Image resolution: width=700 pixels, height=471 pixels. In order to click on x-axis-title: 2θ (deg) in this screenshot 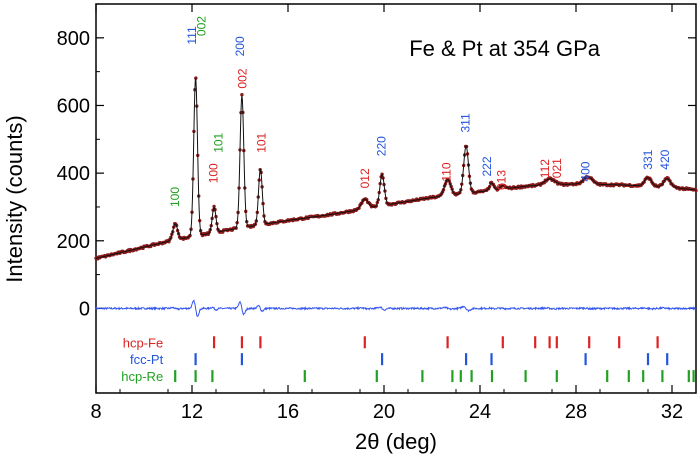, I will do `click(396, 441)`.